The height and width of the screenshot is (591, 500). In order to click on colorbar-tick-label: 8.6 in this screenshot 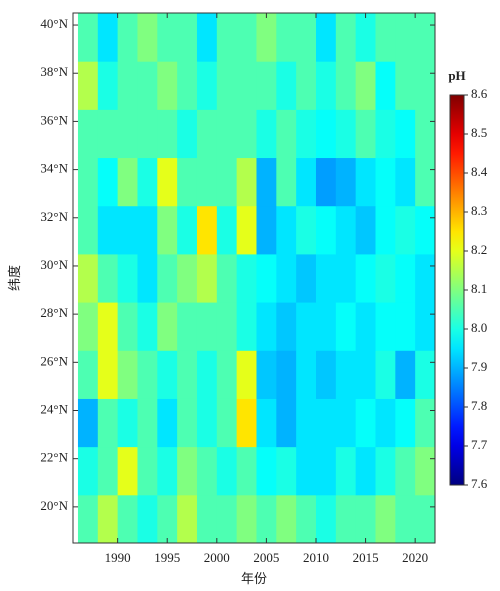, I will do `click(479, 93)`.